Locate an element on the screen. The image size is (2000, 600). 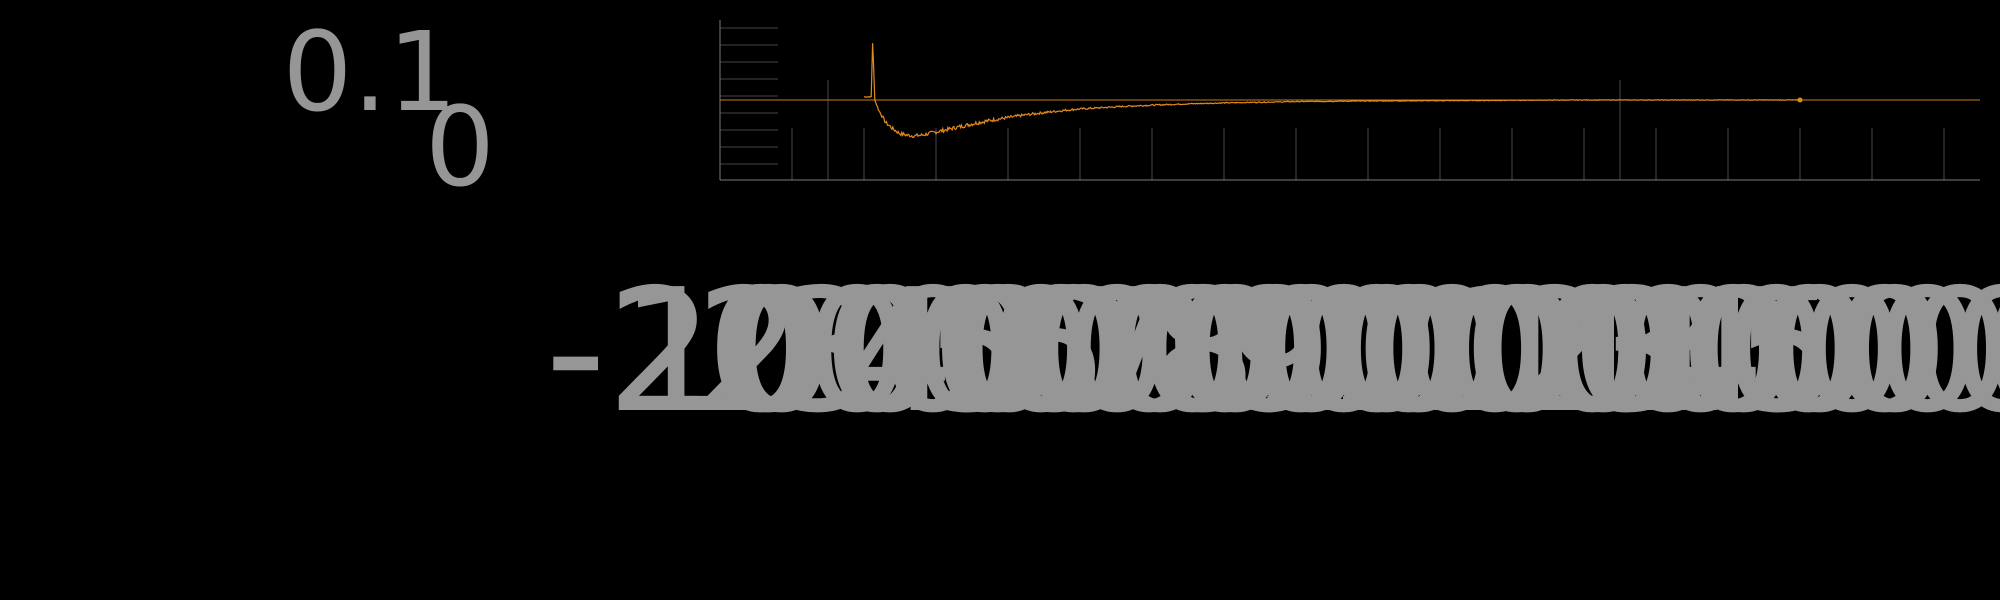
x-tick-label: 11000 is located at coordinates (1592, 352).